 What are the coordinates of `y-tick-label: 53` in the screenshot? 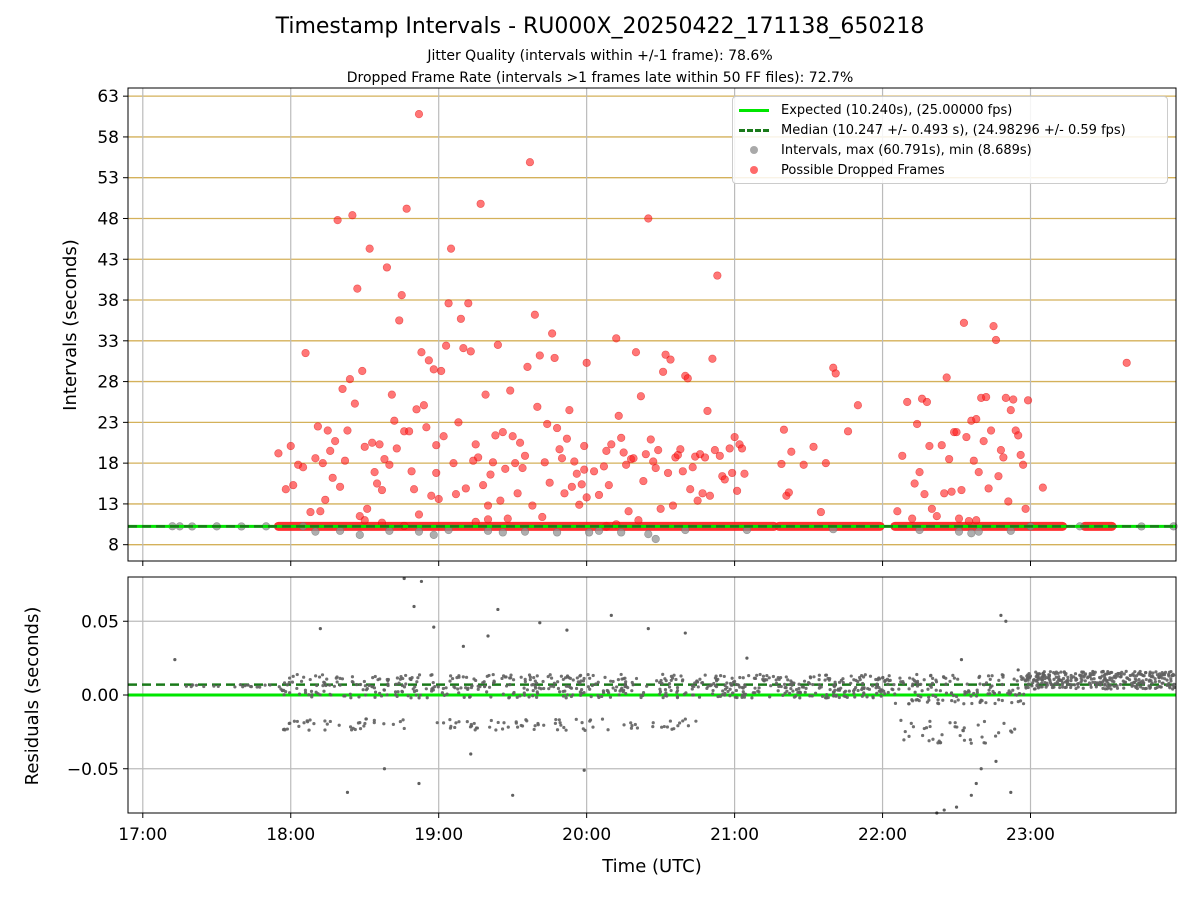 It's located at (108, 179).